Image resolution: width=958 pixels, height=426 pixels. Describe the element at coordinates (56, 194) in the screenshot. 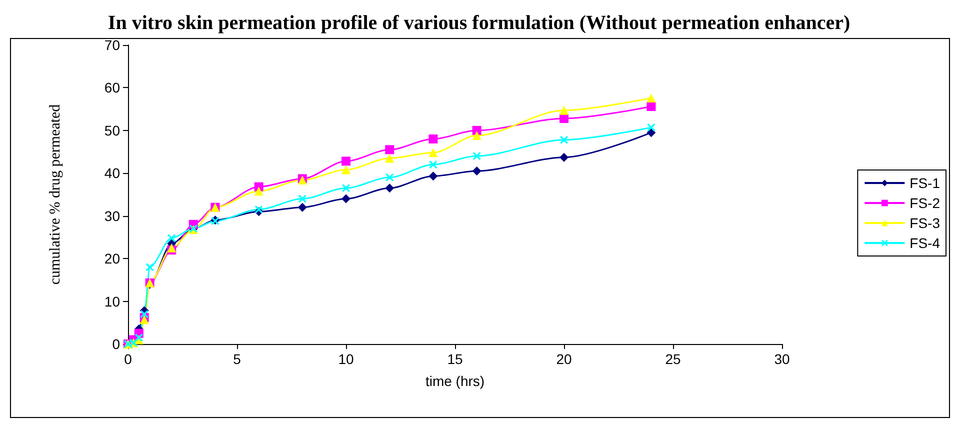

I see `y-axis-title: cumulative % drug permeated` at that location.